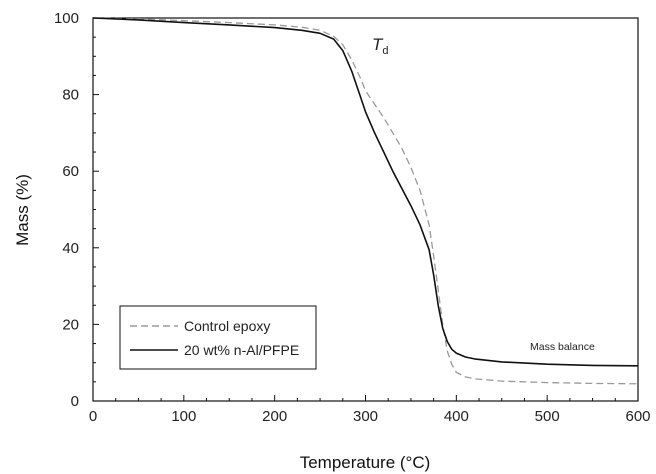 Image resolution: width=656 pixels, height=474 pixels. I want to click on td-annotation-subscript: d, so click(385, 51).